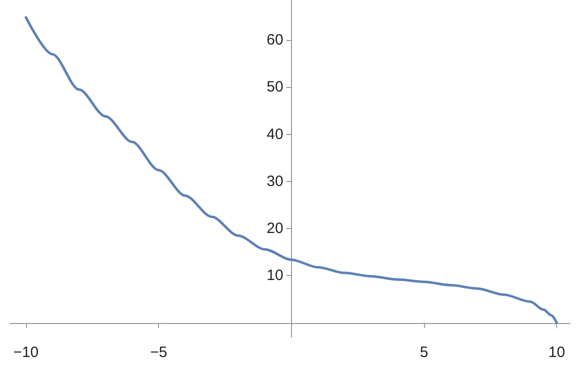 This screenshot has width=578, height=378. I want to click on y-tick-label: 20, so click(275, 229).